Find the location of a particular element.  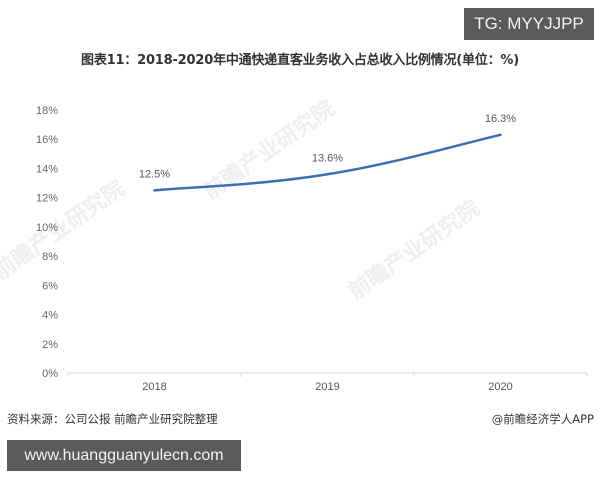

x-tick-label: 2018 is located at coordinates (154, 387).